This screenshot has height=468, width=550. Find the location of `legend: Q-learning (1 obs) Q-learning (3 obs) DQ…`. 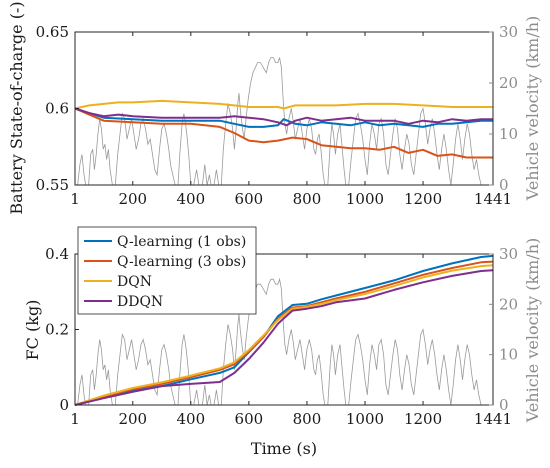

legend: Q-learning (1 obs) Q-learning (3 obs) DQ… is located at coordinates (167, 270).